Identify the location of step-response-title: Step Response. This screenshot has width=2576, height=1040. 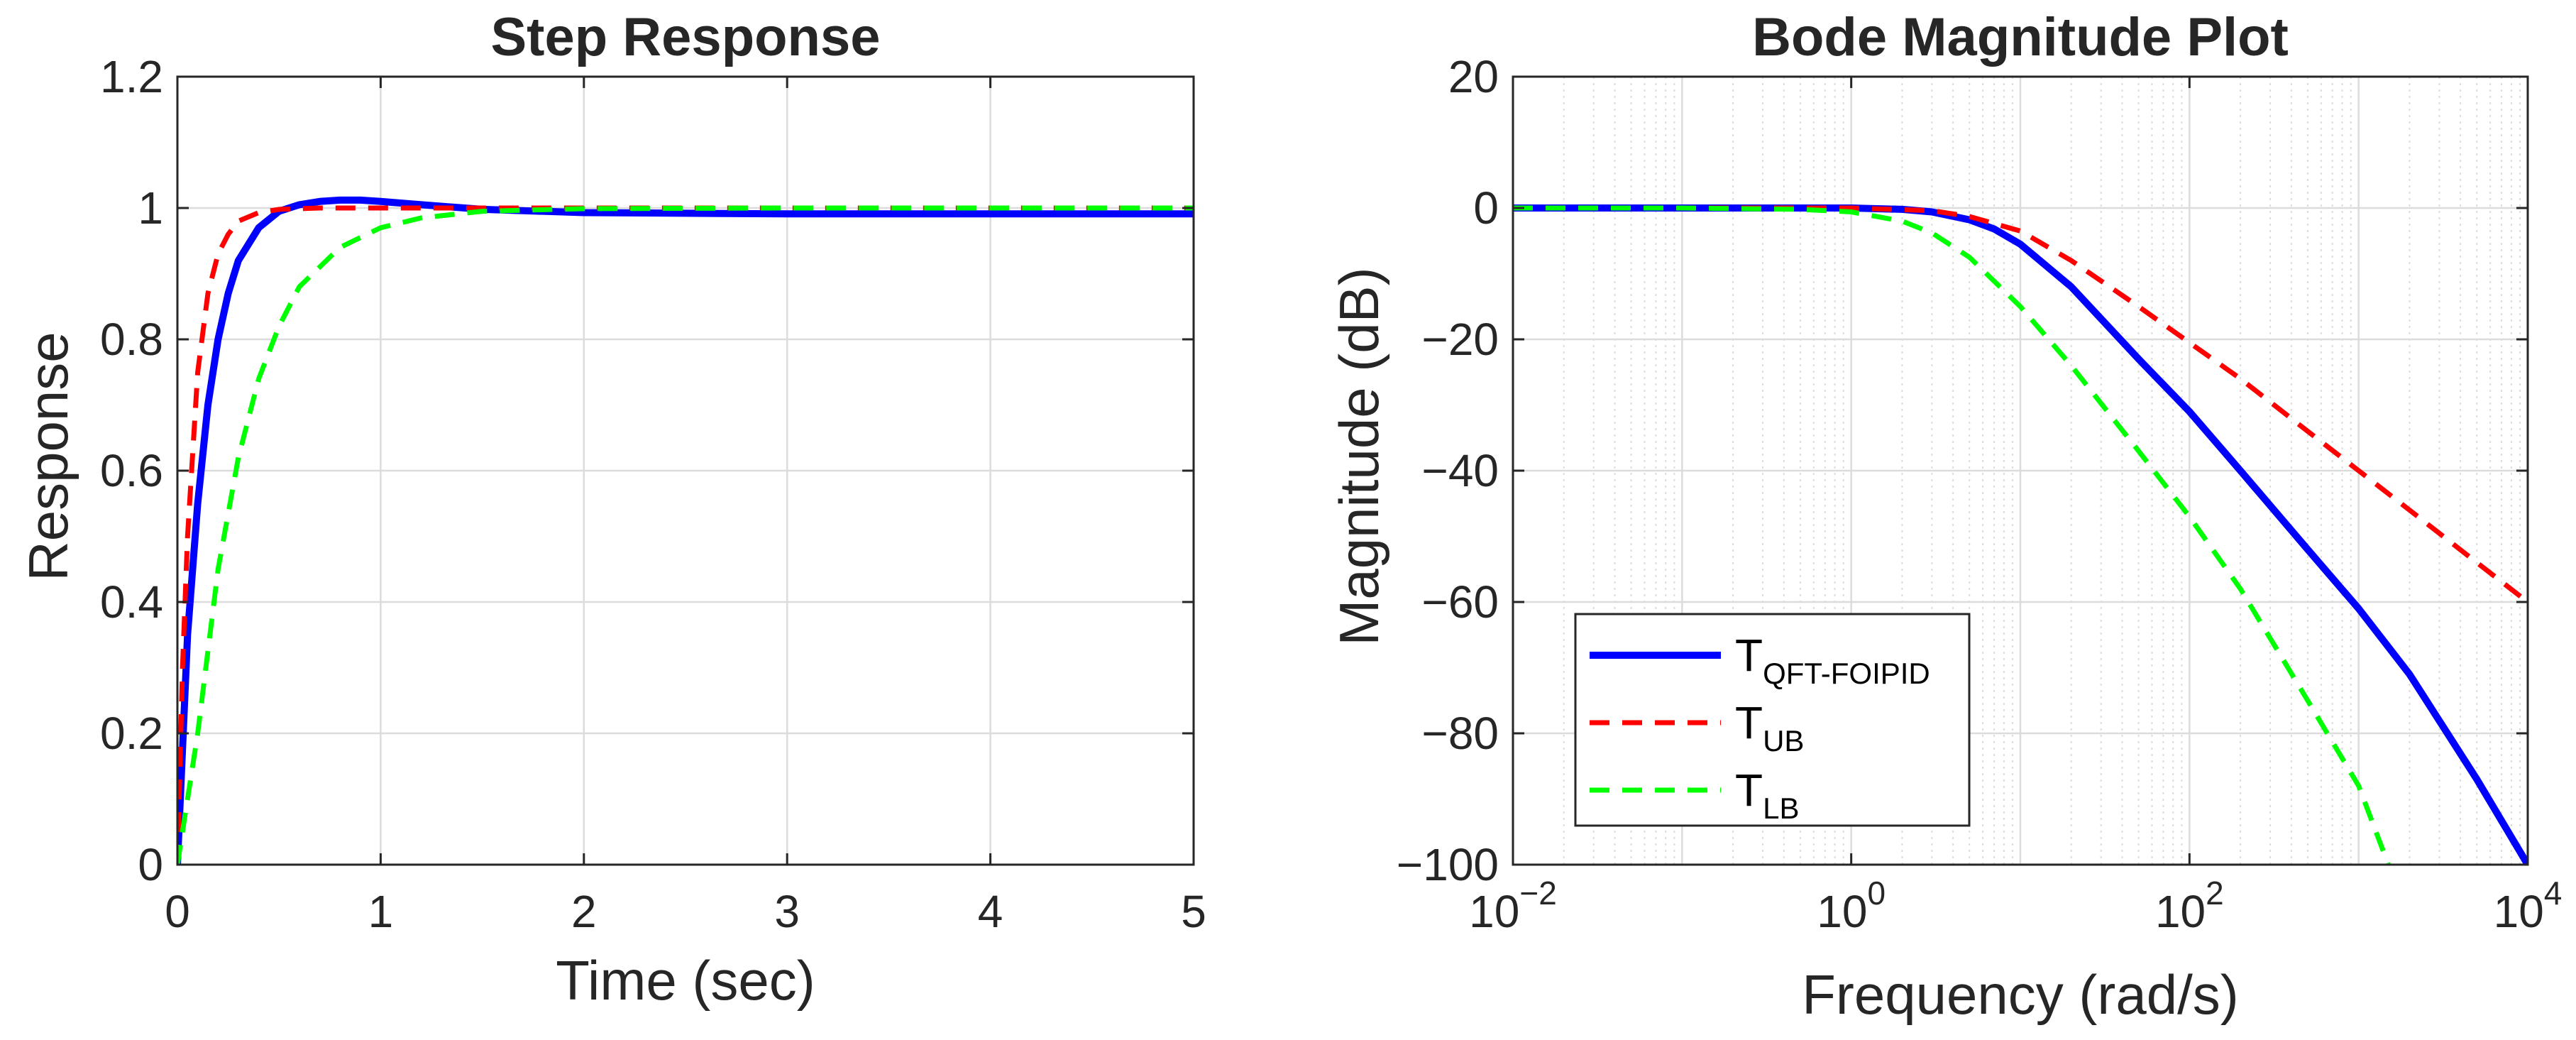
(685, 37).